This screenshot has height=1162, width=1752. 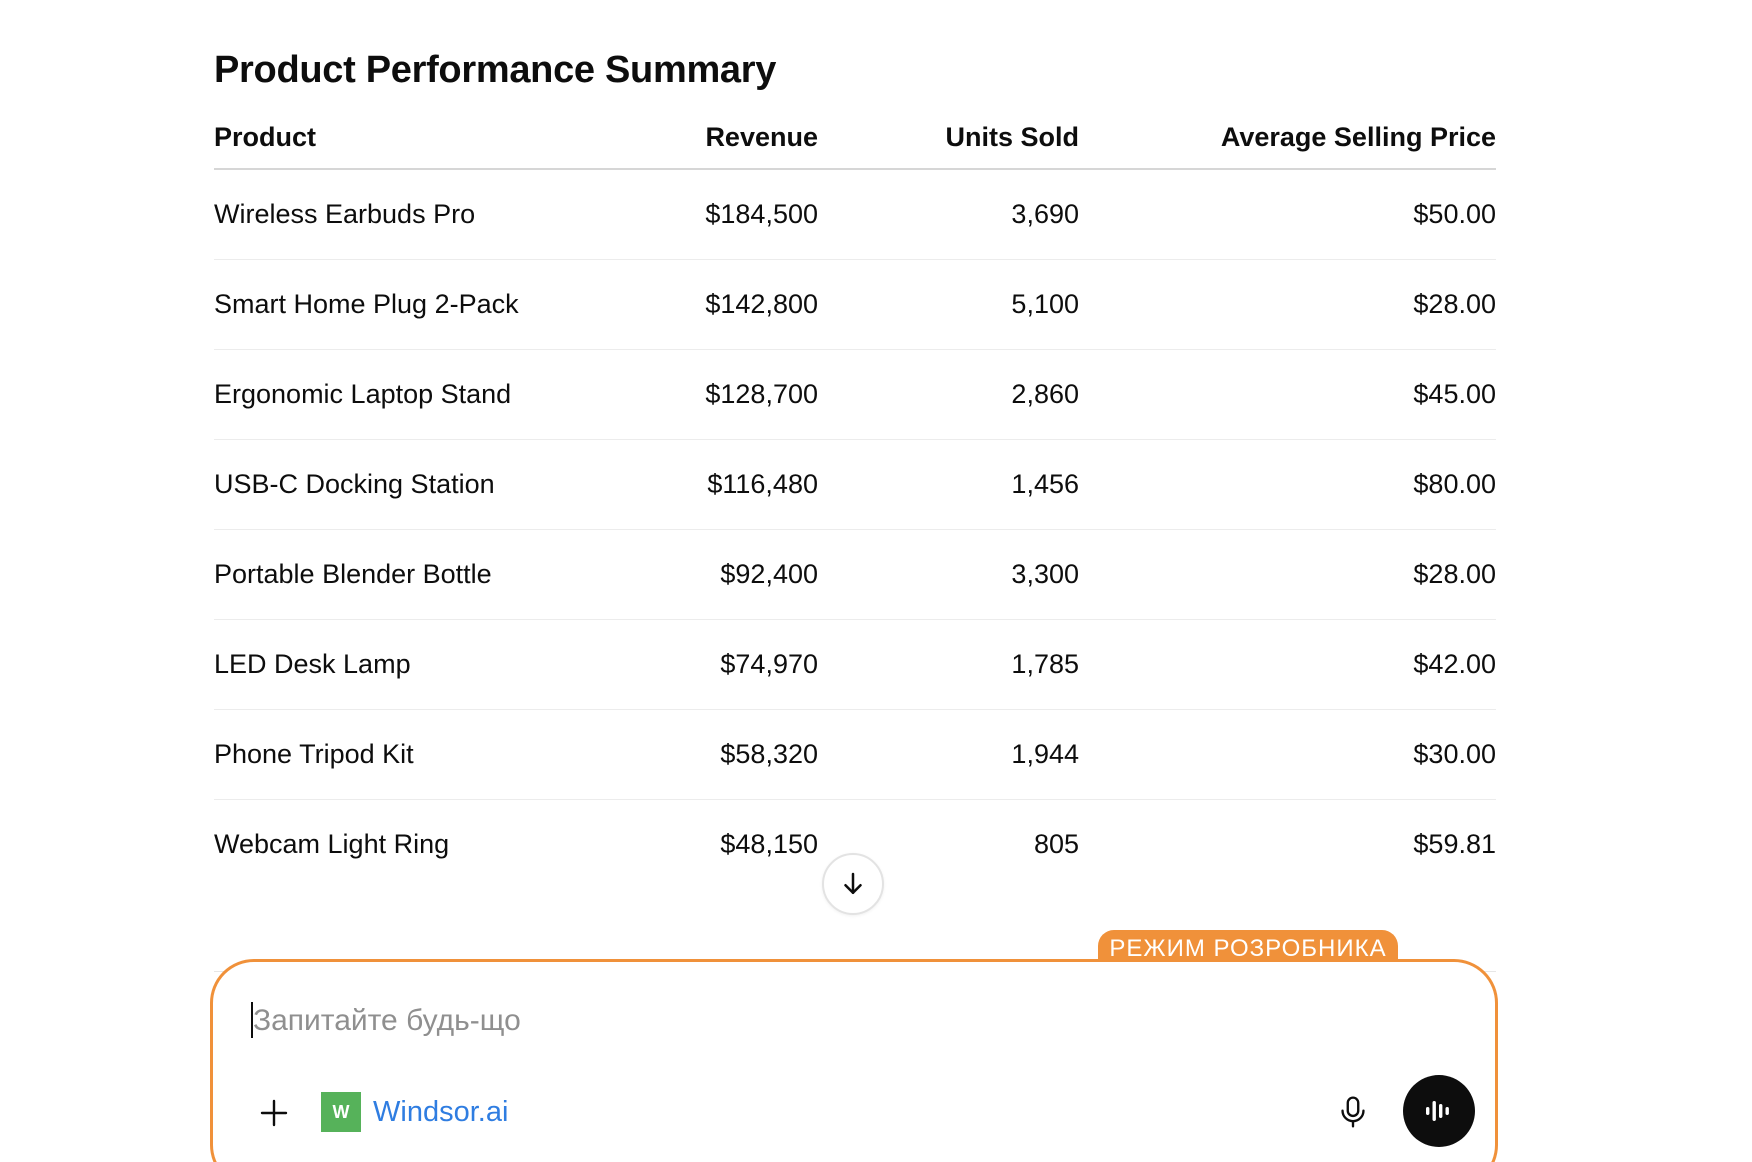 I want to click on message-composer: W Windsor.ai, so click(x=854, y=1060).